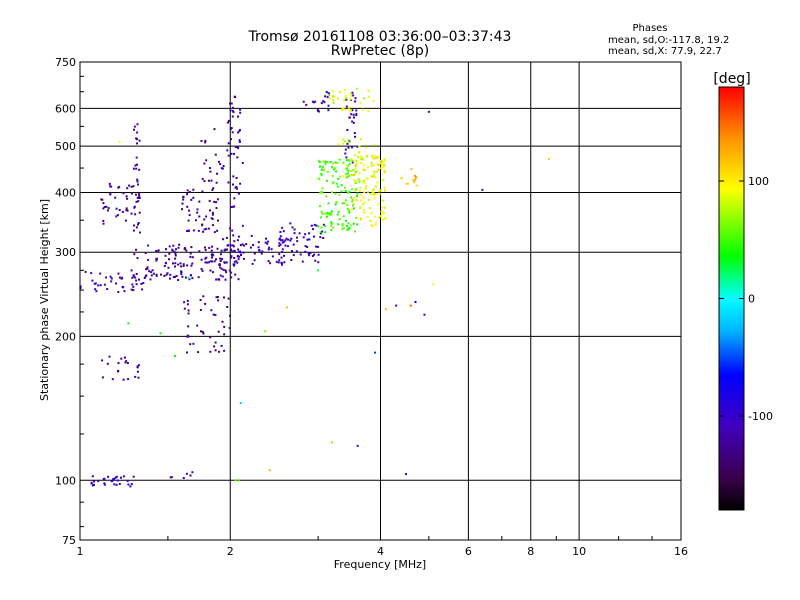  What do you see at coordinates (65, 480) in the screenshot?
I see `y-tick-label: 100` at bounding box center [65, 480].